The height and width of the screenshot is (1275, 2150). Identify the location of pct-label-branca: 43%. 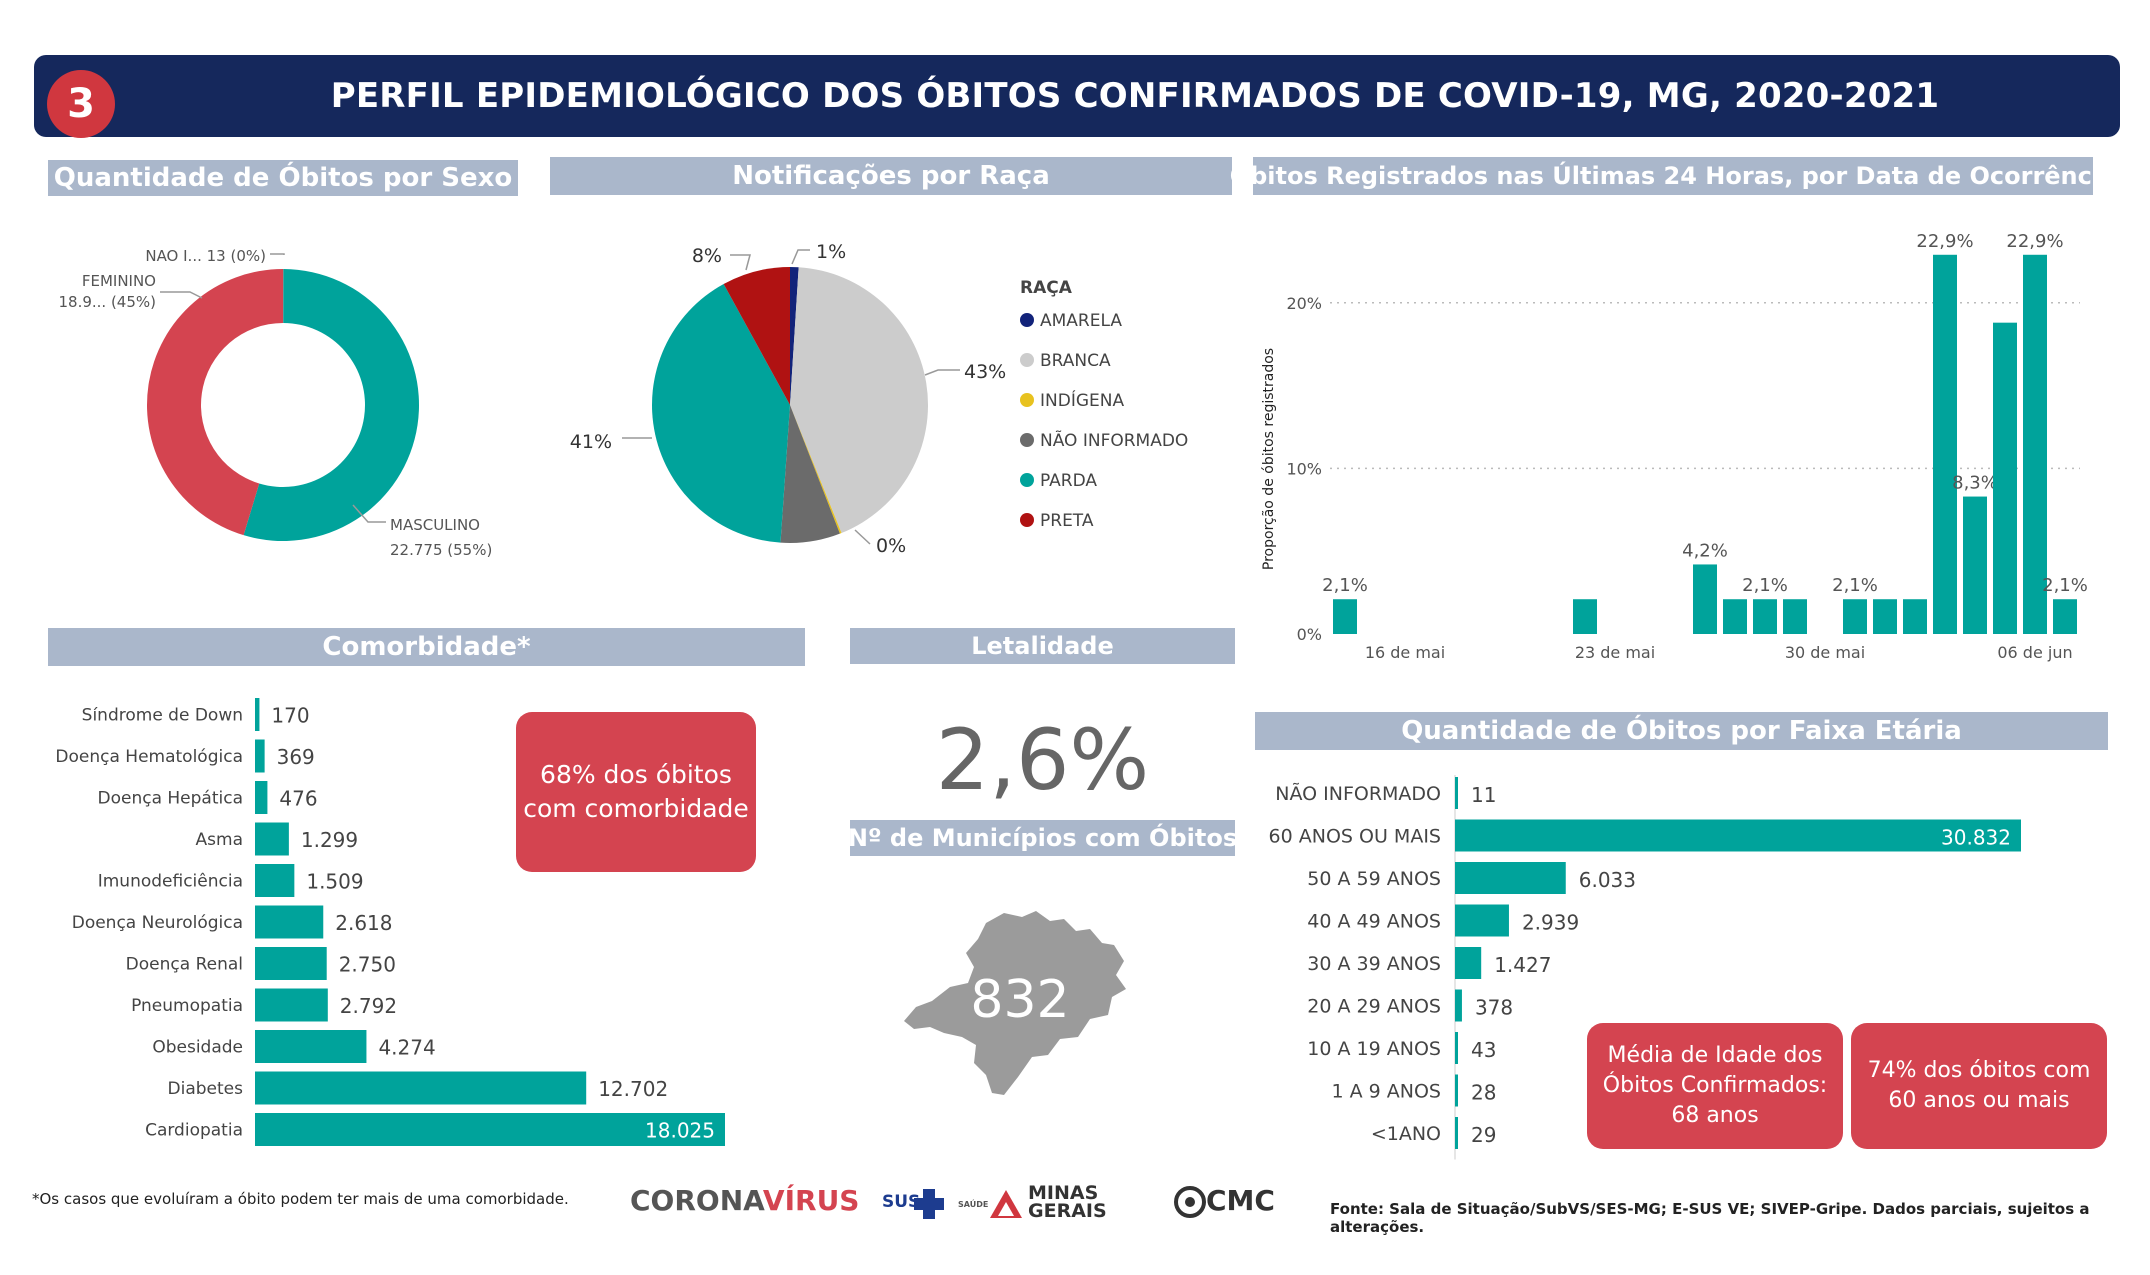
(985, 372).